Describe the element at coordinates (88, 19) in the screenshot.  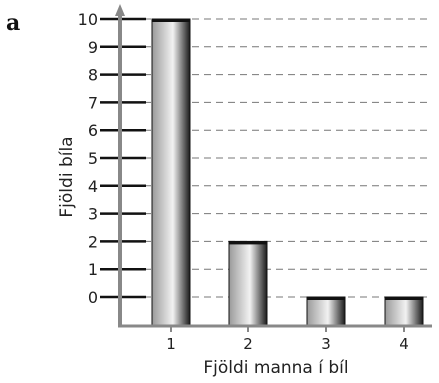
I see `y-tick-label: 10` at that location.